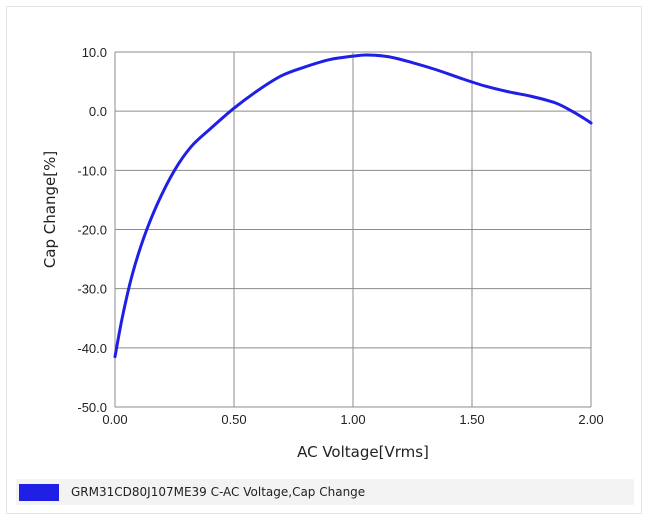 This screenshot has width=649, height=522. I want to click on y-tick-label: -50.0, so click(92, 407).